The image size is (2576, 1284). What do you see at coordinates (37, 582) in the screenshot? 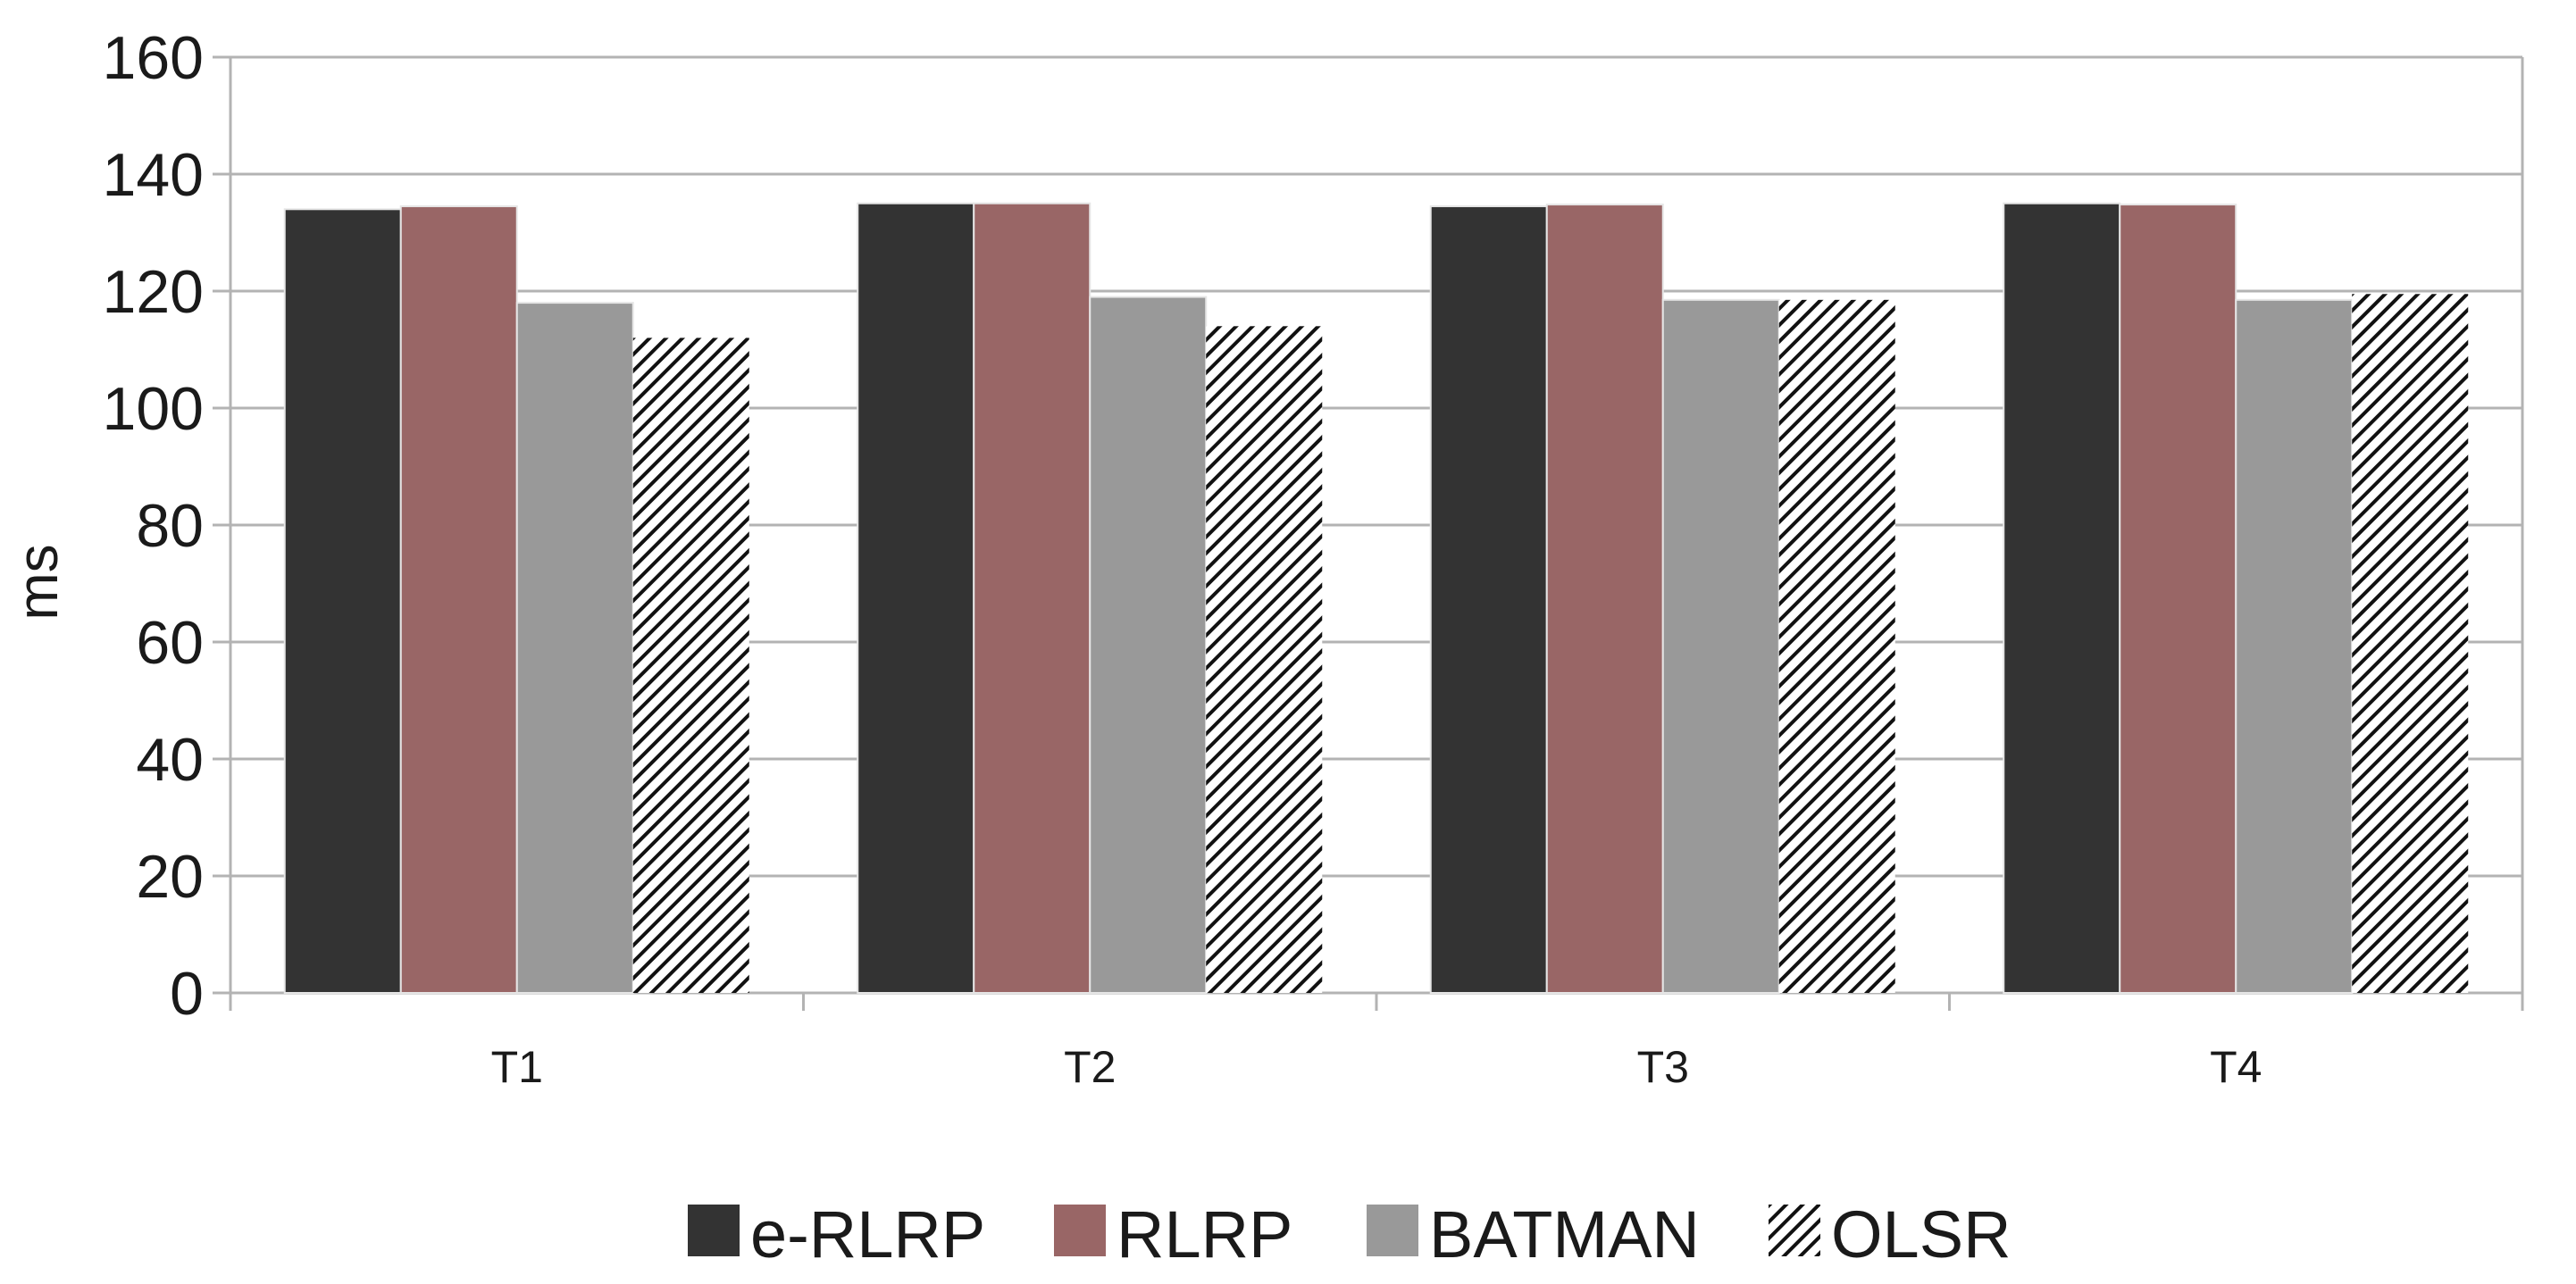
I see `y-axis-label: ms` at bounding box center [37, 582].